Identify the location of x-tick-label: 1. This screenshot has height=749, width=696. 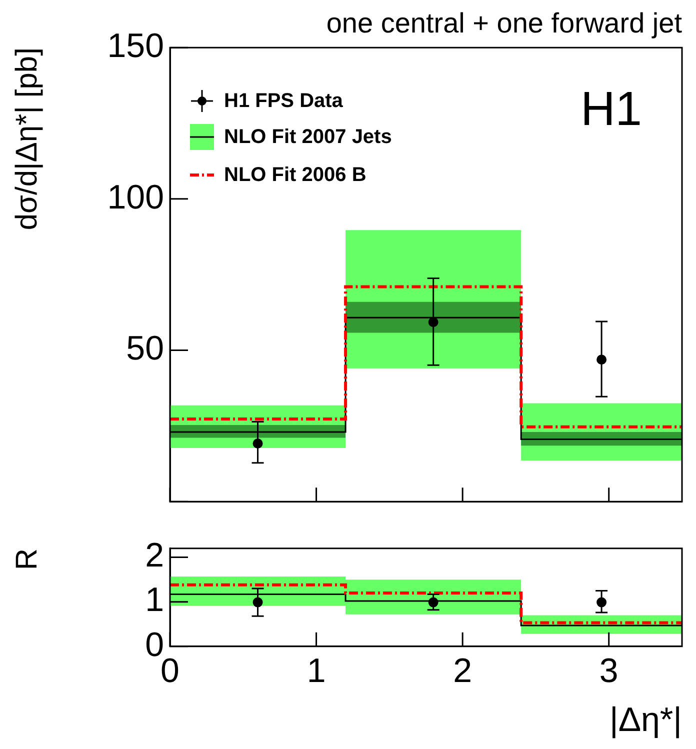
(316, 671).